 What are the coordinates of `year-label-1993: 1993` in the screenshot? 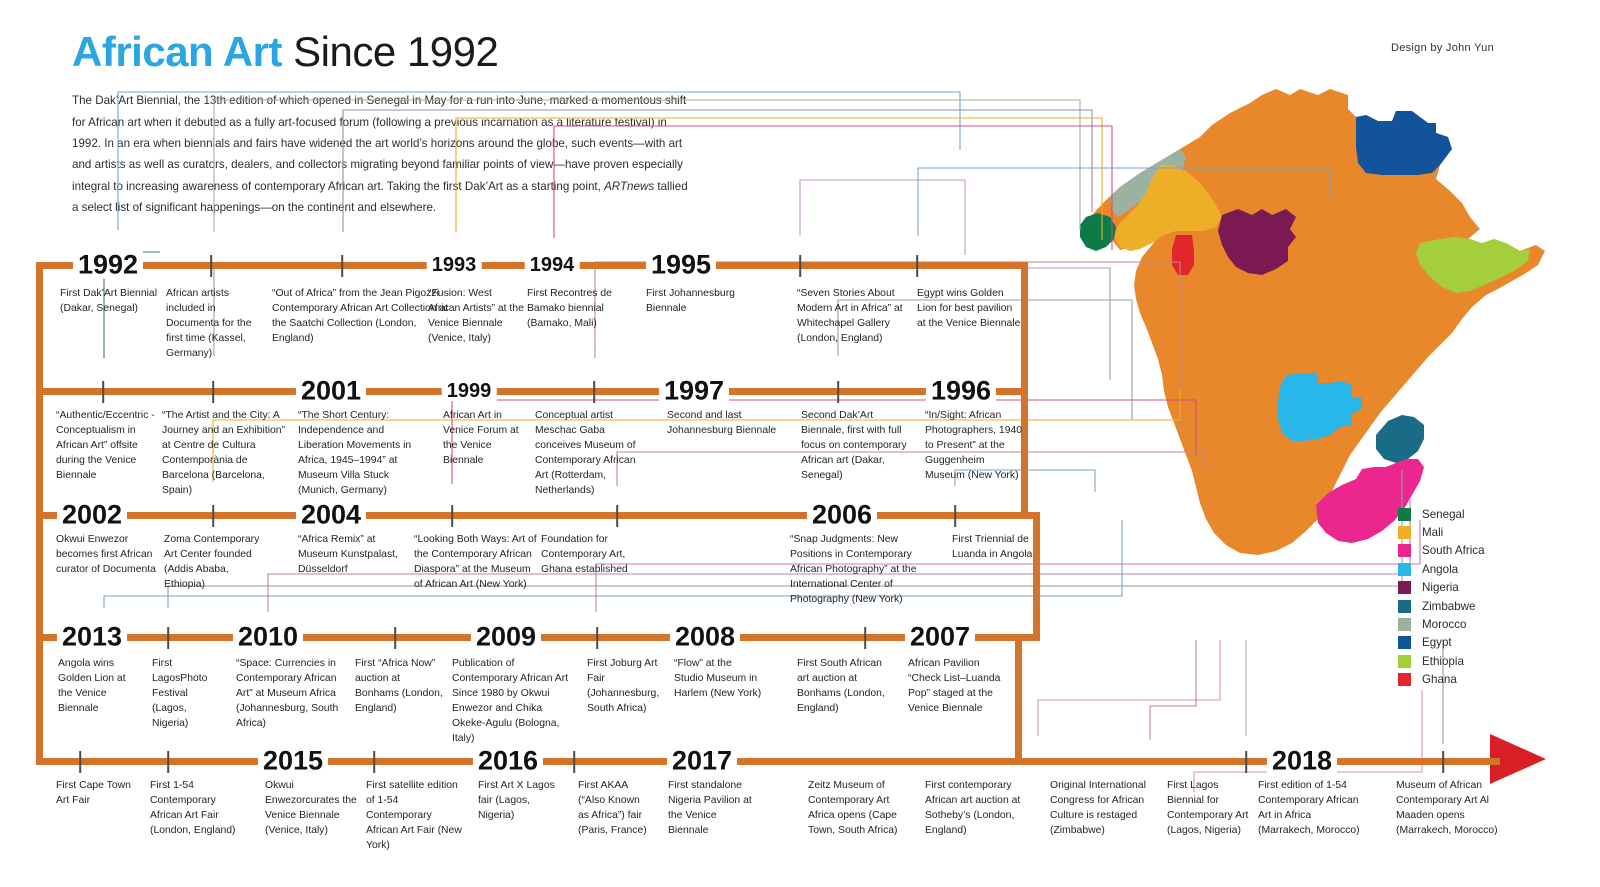 It's located at (454, 265).